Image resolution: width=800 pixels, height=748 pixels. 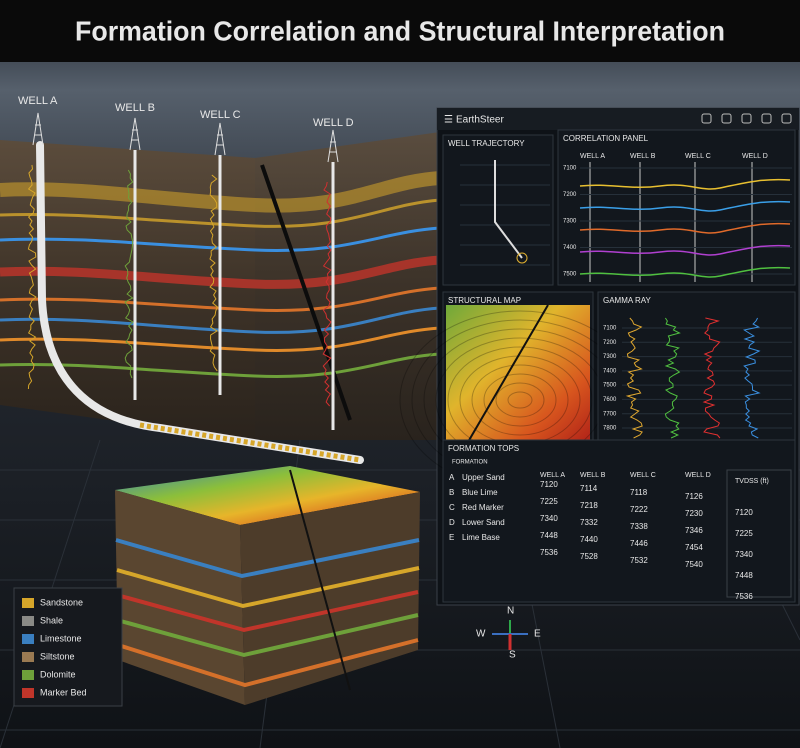 What do you see at coordinates (639, 492) in the screenshot?
I see `depth-value: 7118` at bounding box center [639, 492].